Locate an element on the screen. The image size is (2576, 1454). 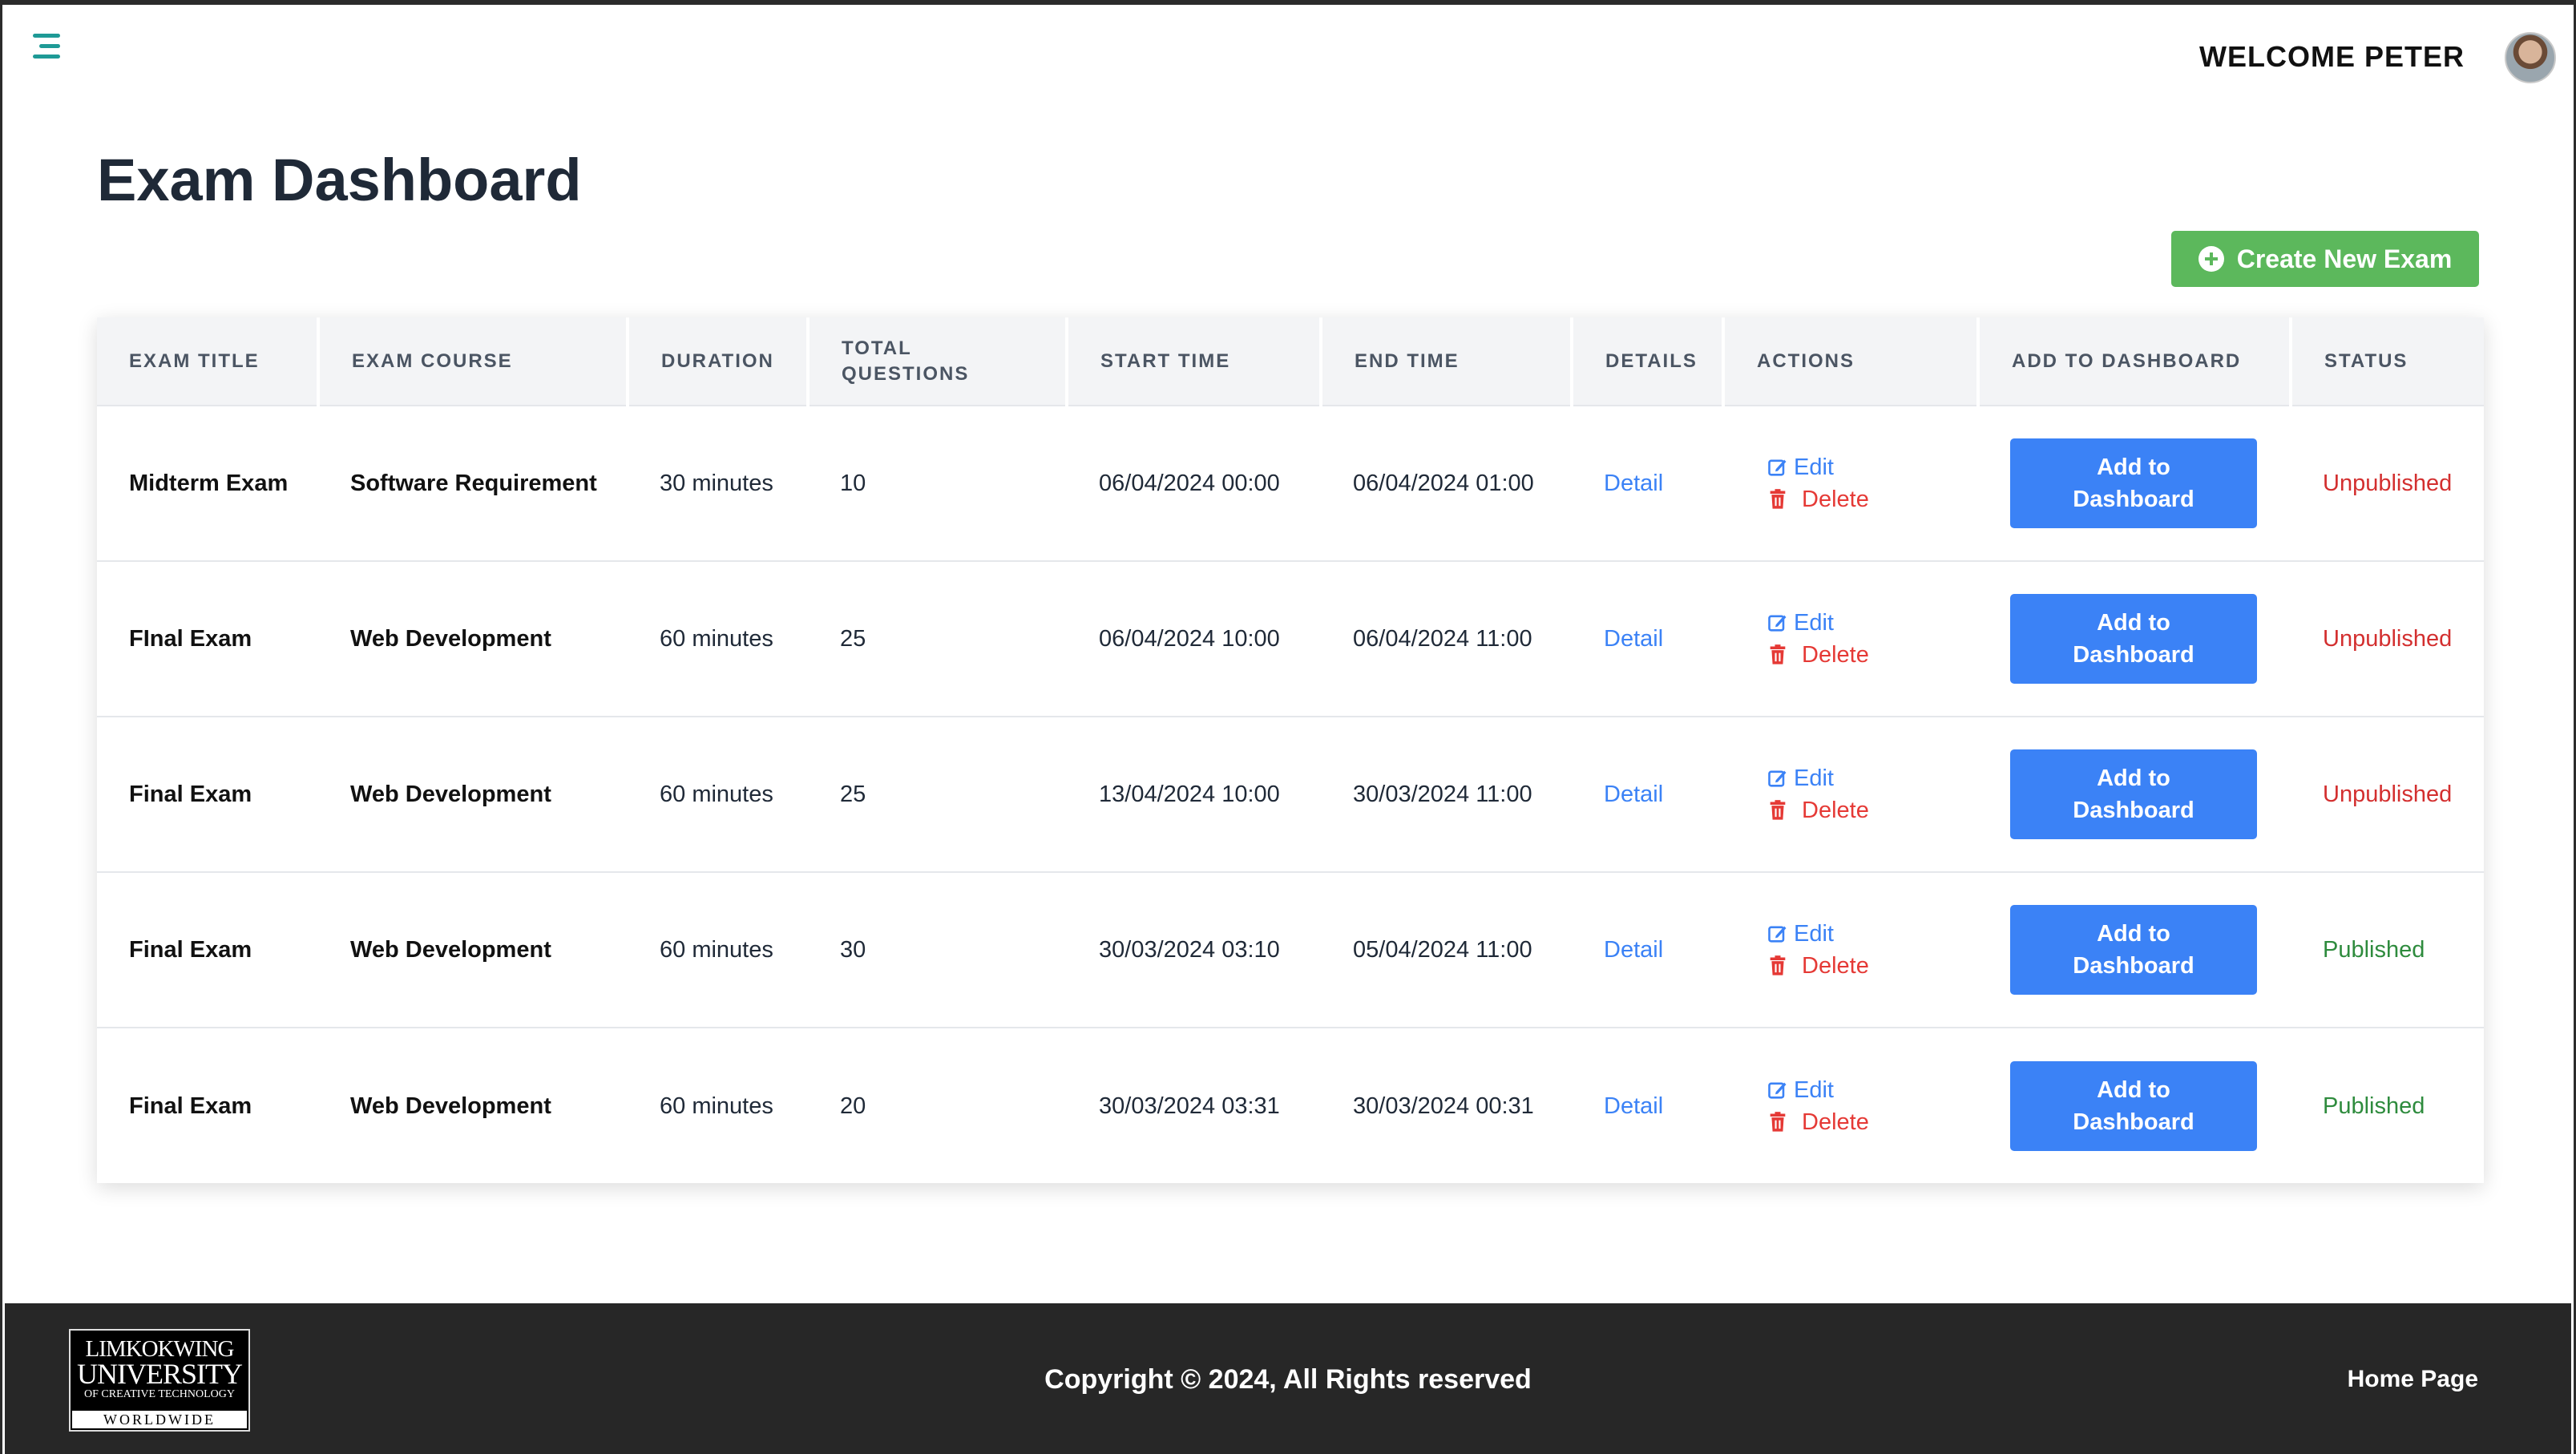
column-header-status: STATUS is located at coordinates (2366, 360).